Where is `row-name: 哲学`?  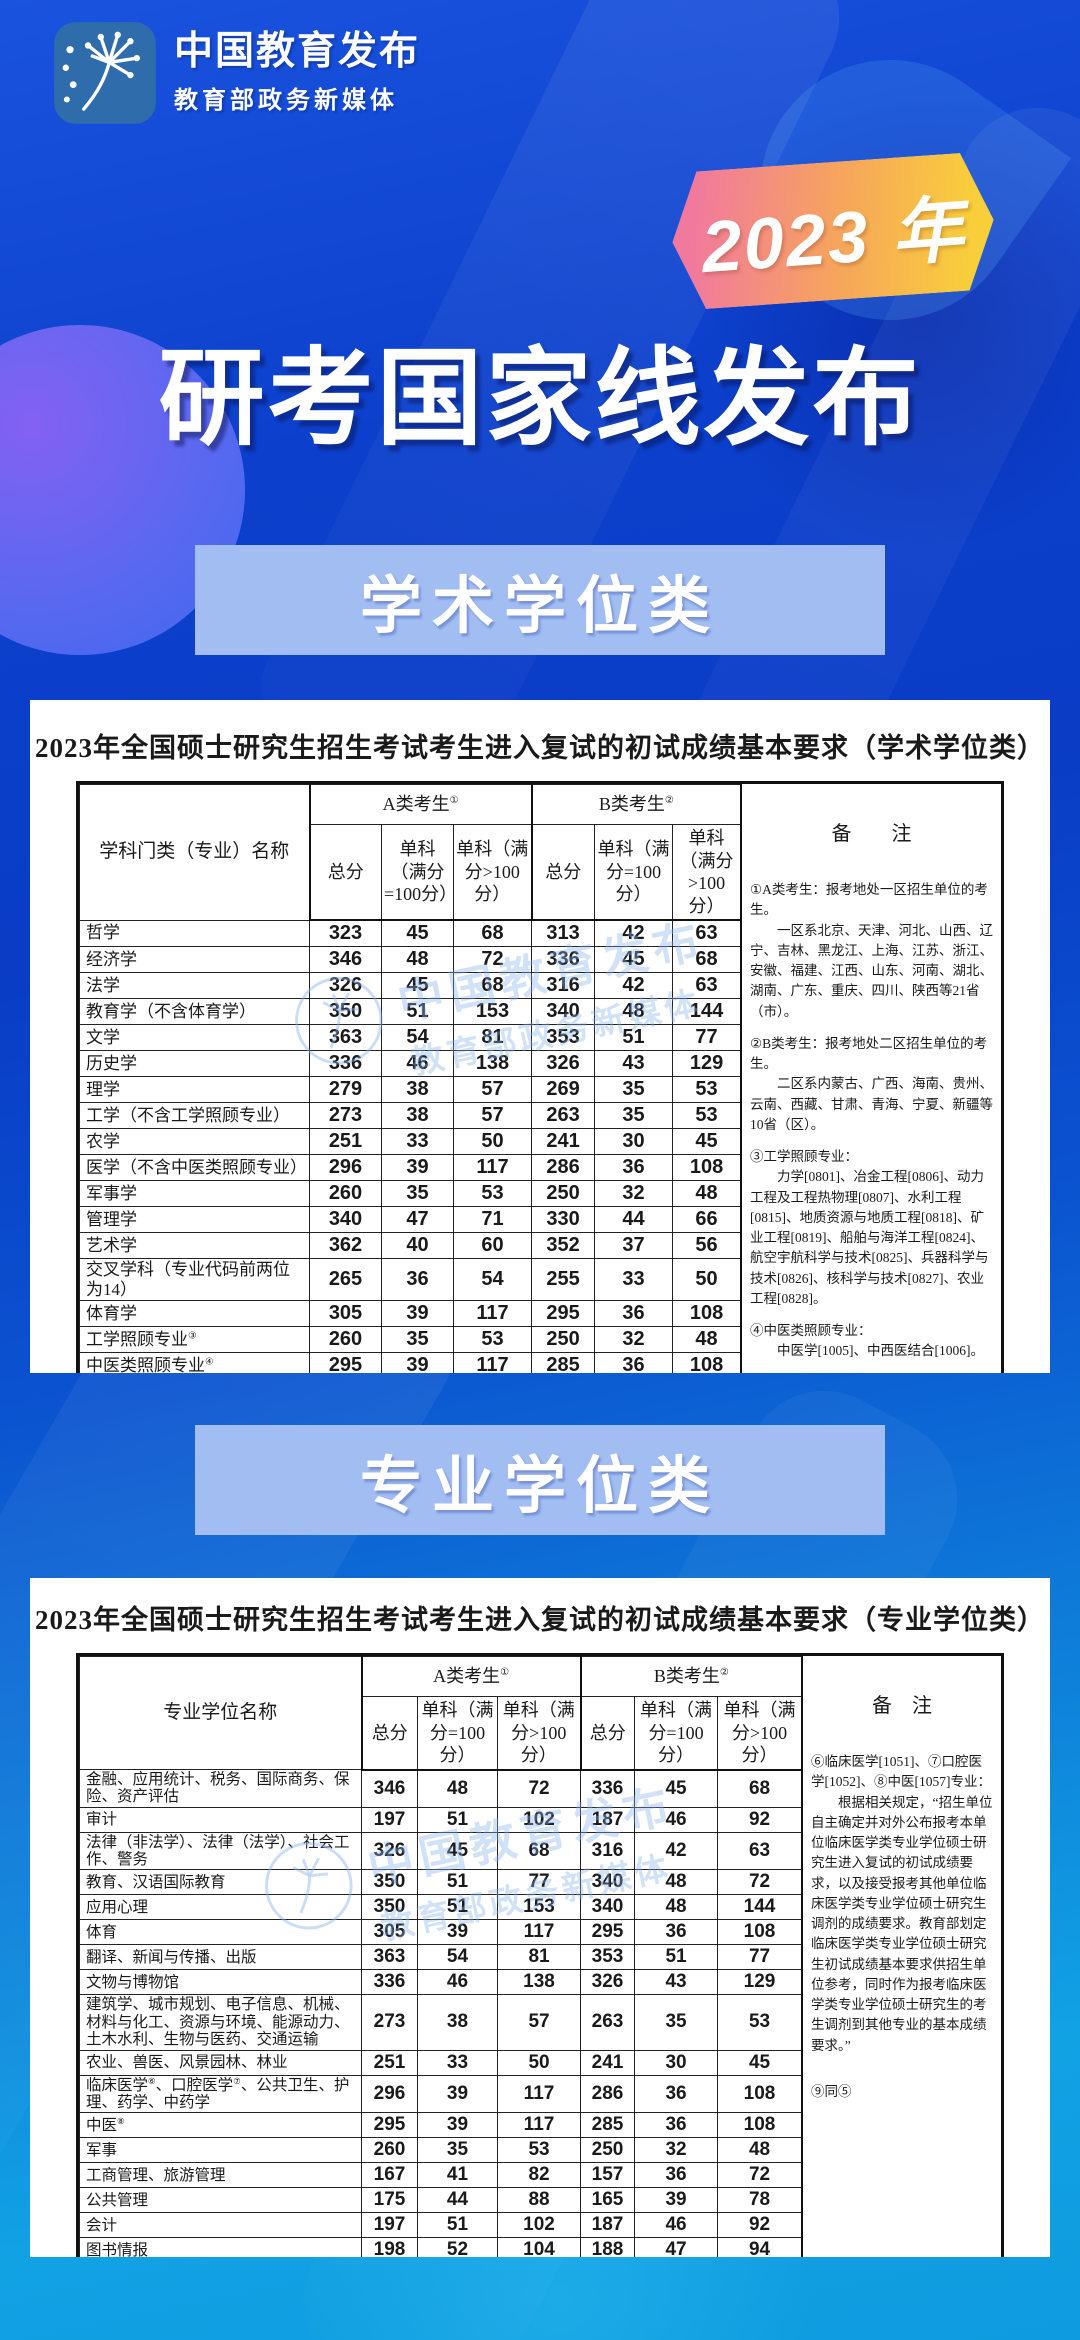
row-name: 哲学 is located at coordinates (194, 933).